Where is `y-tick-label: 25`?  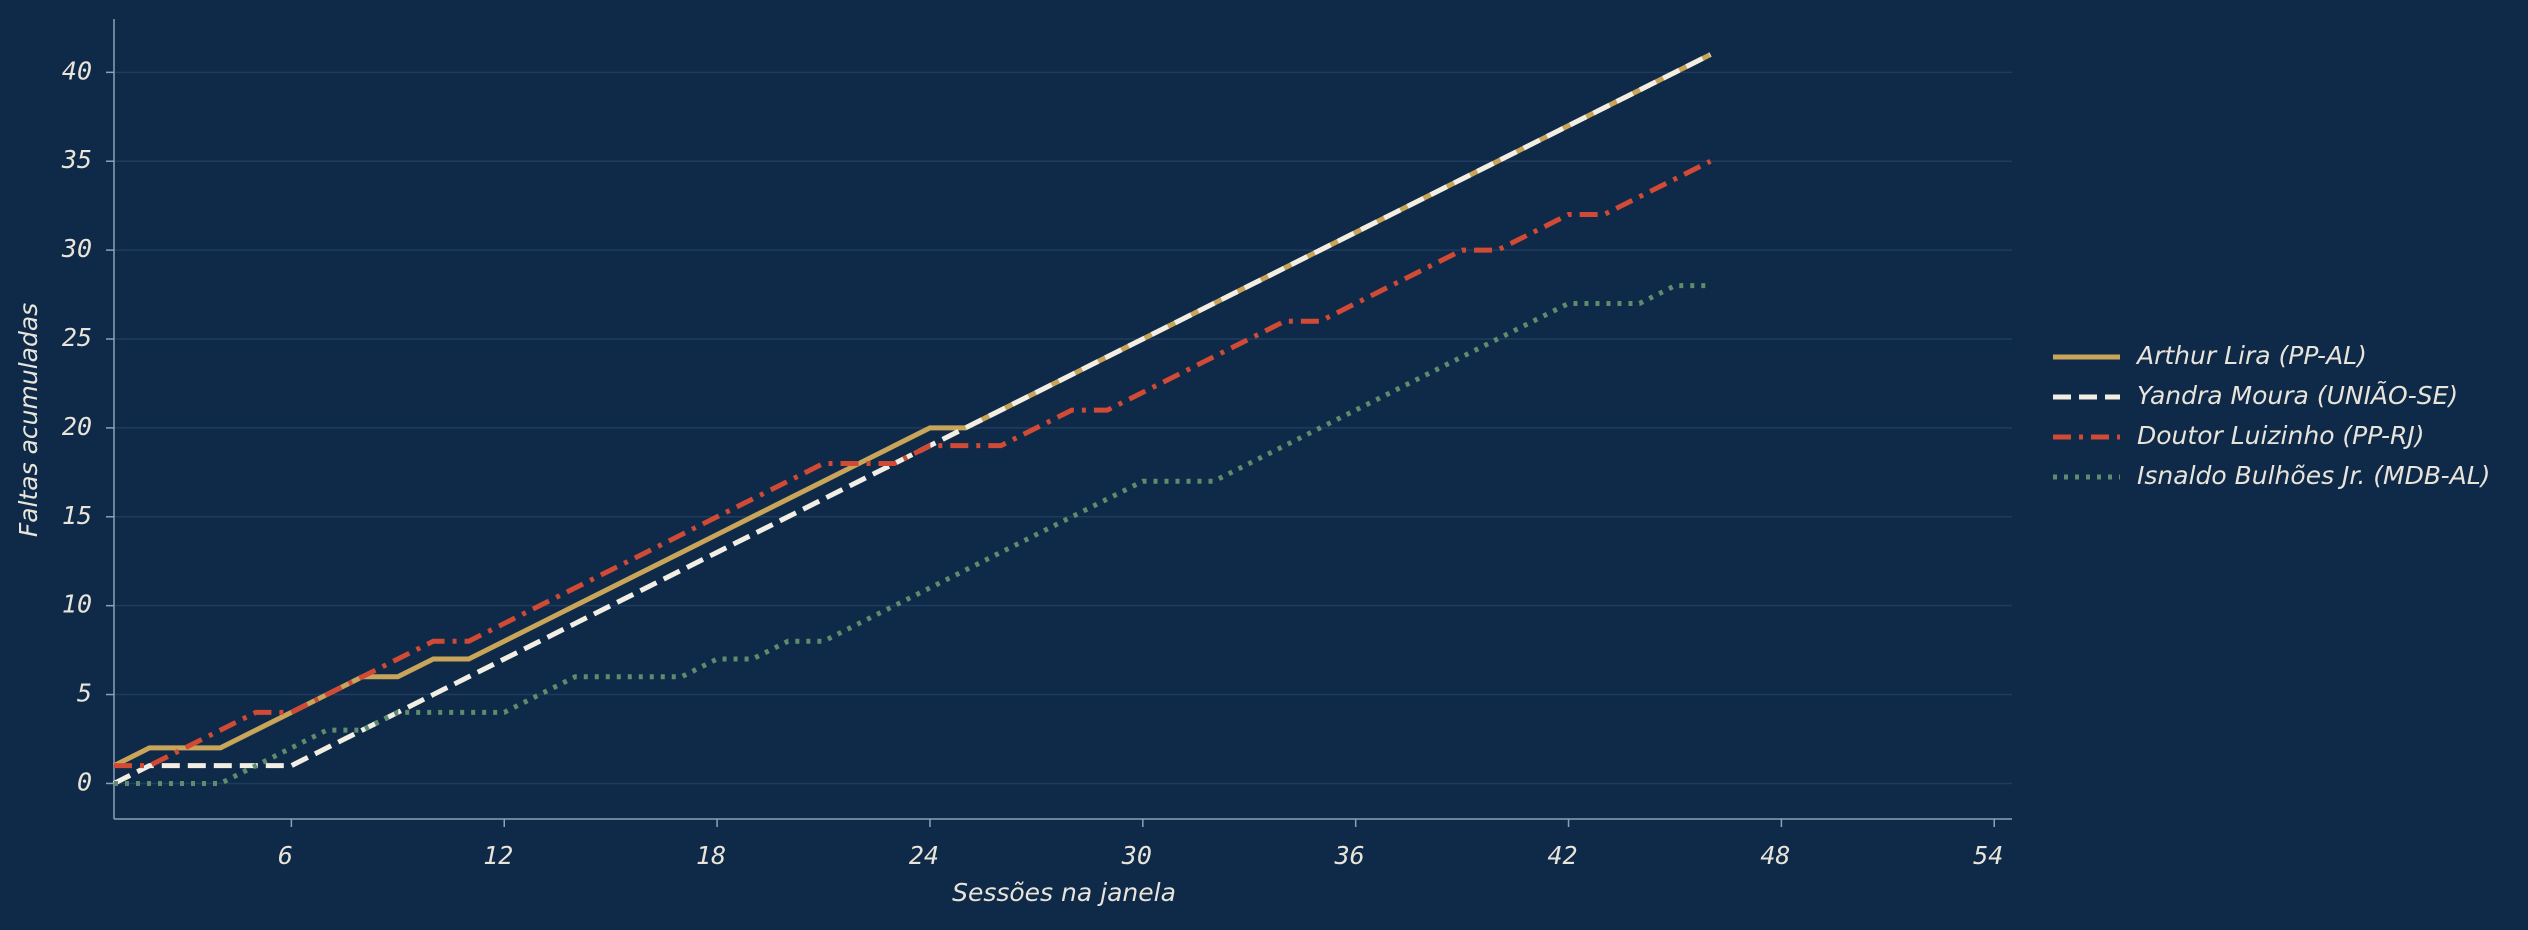 y-tick-label: 25 is located at coordinates (77, 337).